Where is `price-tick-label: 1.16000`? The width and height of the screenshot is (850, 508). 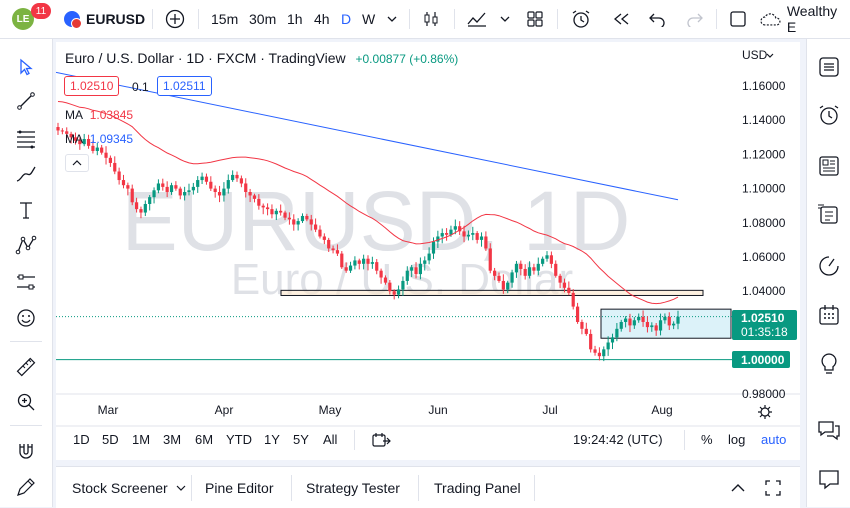 price-tick-label: 1.16000 is located at coordinates (764, 86).